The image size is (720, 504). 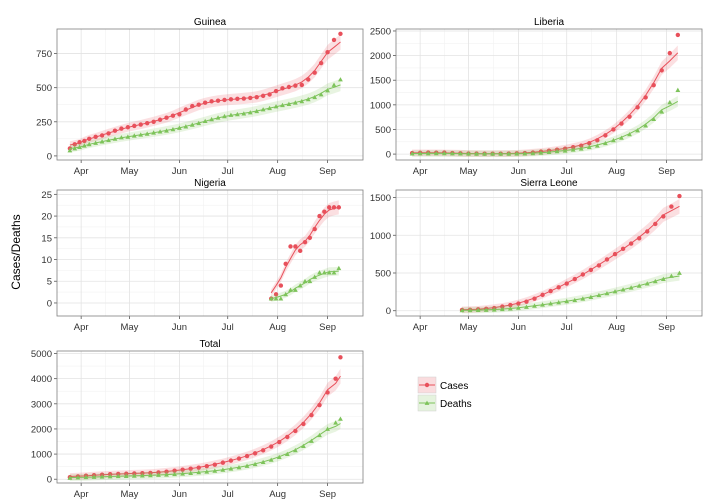 I want to click on x-tick-label: Jul, so click(x=228, y=171).